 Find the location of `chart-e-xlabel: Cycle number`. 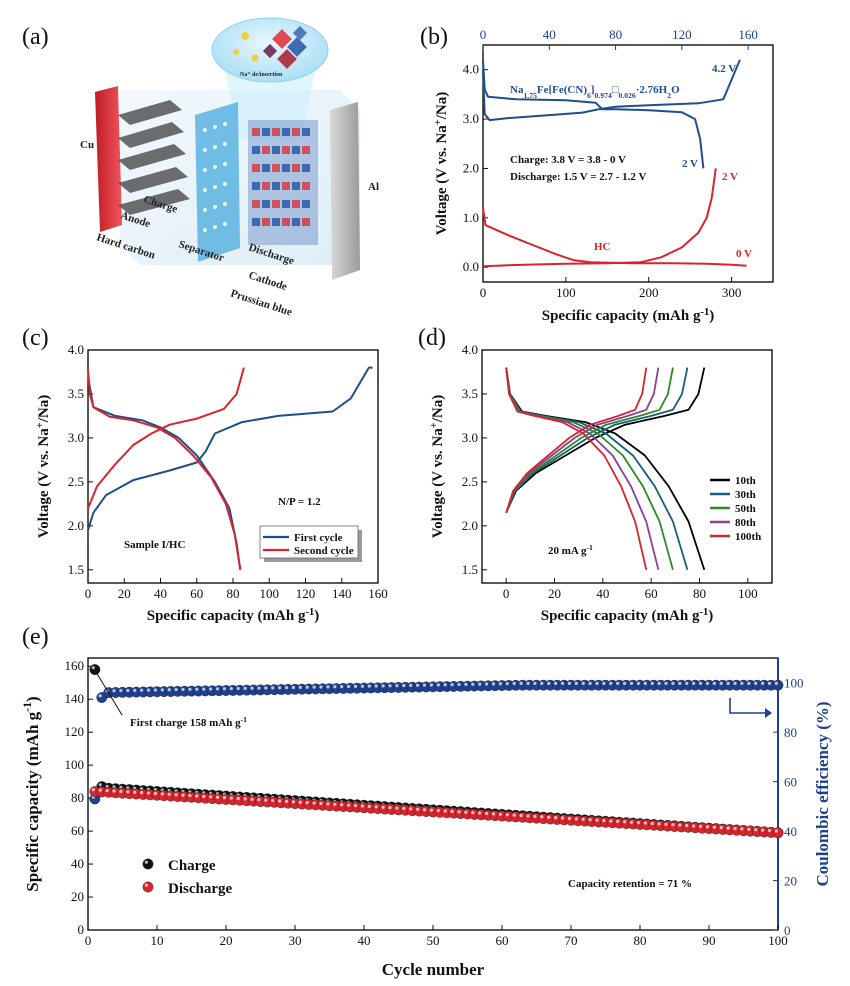

chart-e-xlabel: Cycle number is located at coordinates (433, 969).